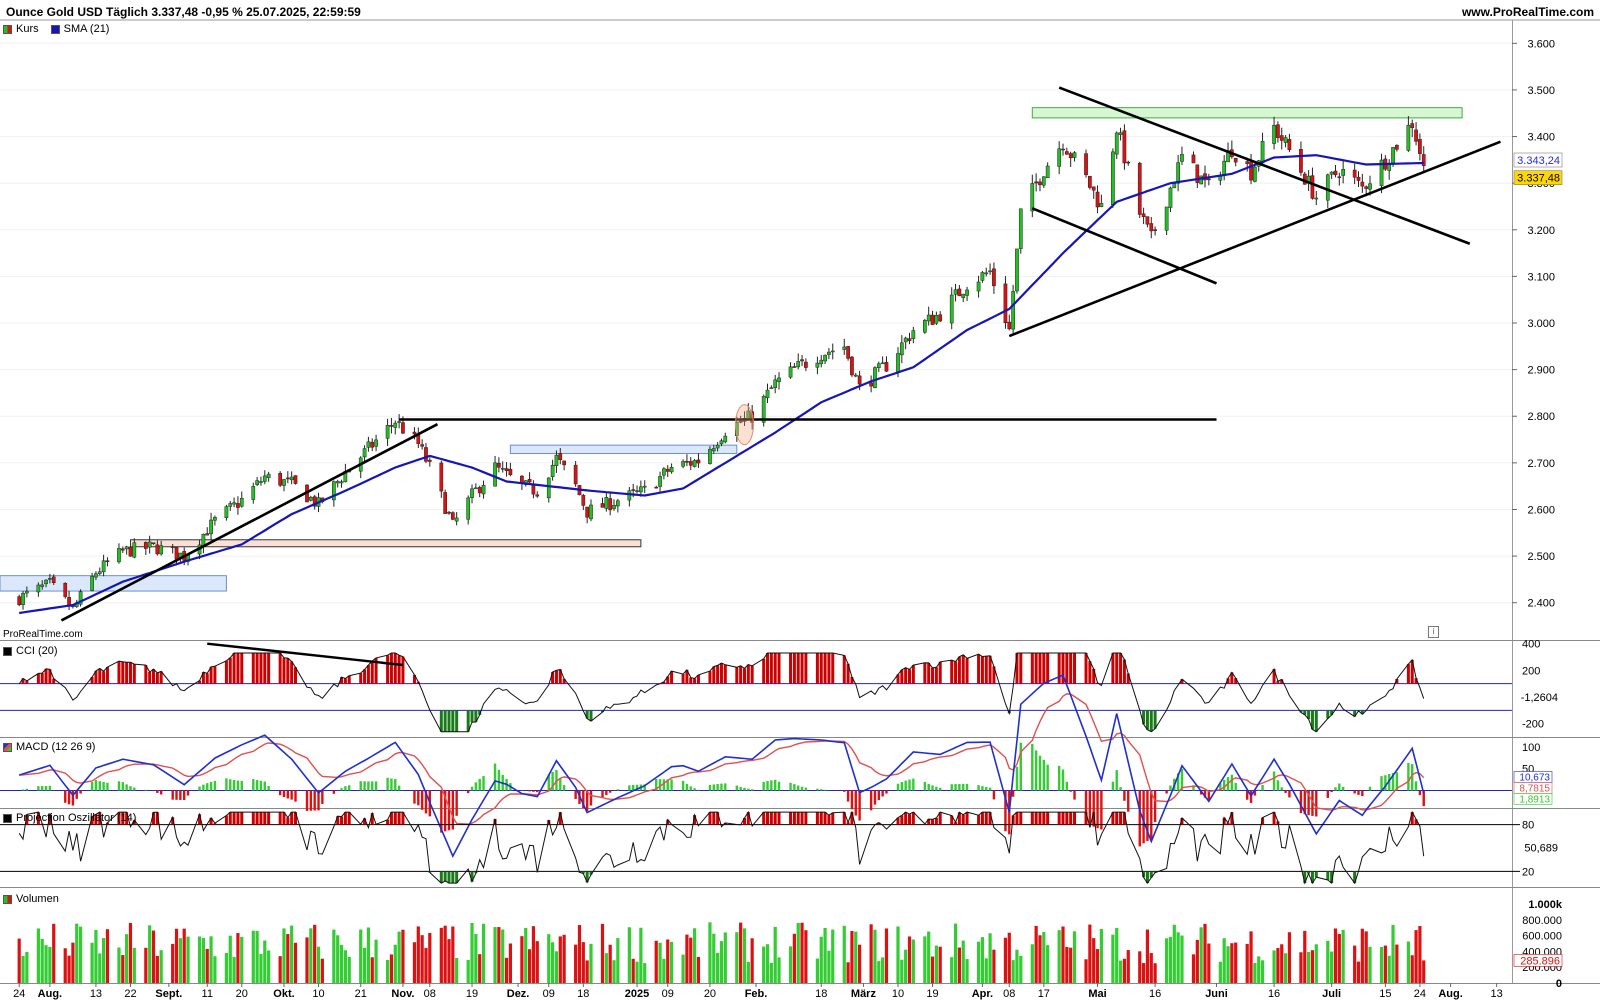 The height and width of the screenshot is (1000, 1600). What do you see at coordinates (7, 29) in the screenshot?
I see `candle-swatch-icon` at bounding box center [7, 29].